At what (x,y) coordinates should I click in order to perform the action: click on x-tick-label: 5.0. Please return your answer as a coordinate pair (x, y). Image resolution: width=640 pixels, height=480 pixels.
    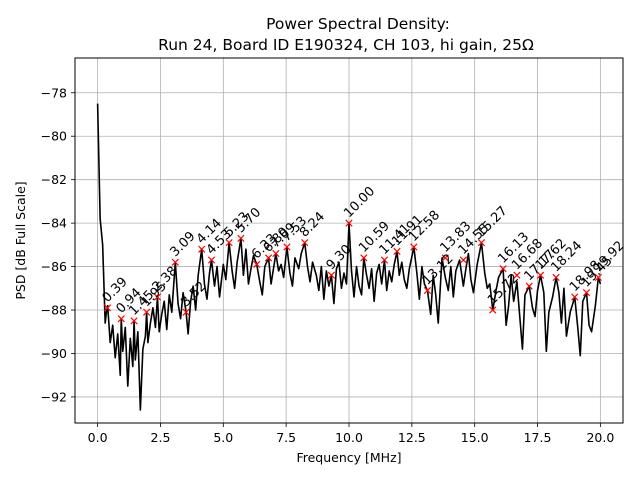
    Looking at the image, I should click on (223, 437).